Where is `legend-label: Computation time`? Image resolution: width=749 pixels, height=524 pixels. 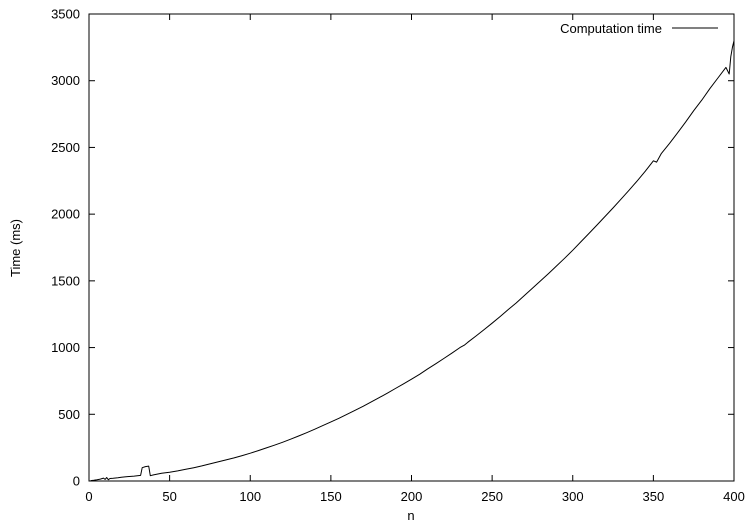 legend-label: Computation time is located at coordinates (611, 28).